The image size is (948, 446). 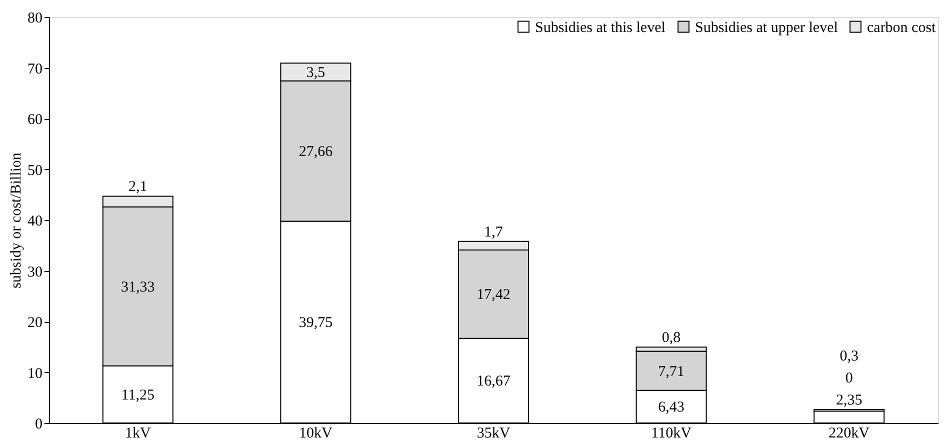 What do you see at coordinates (38, 424) in the screenshot?
I see `y-tick-label: 0` at bounding box center [38, 424].